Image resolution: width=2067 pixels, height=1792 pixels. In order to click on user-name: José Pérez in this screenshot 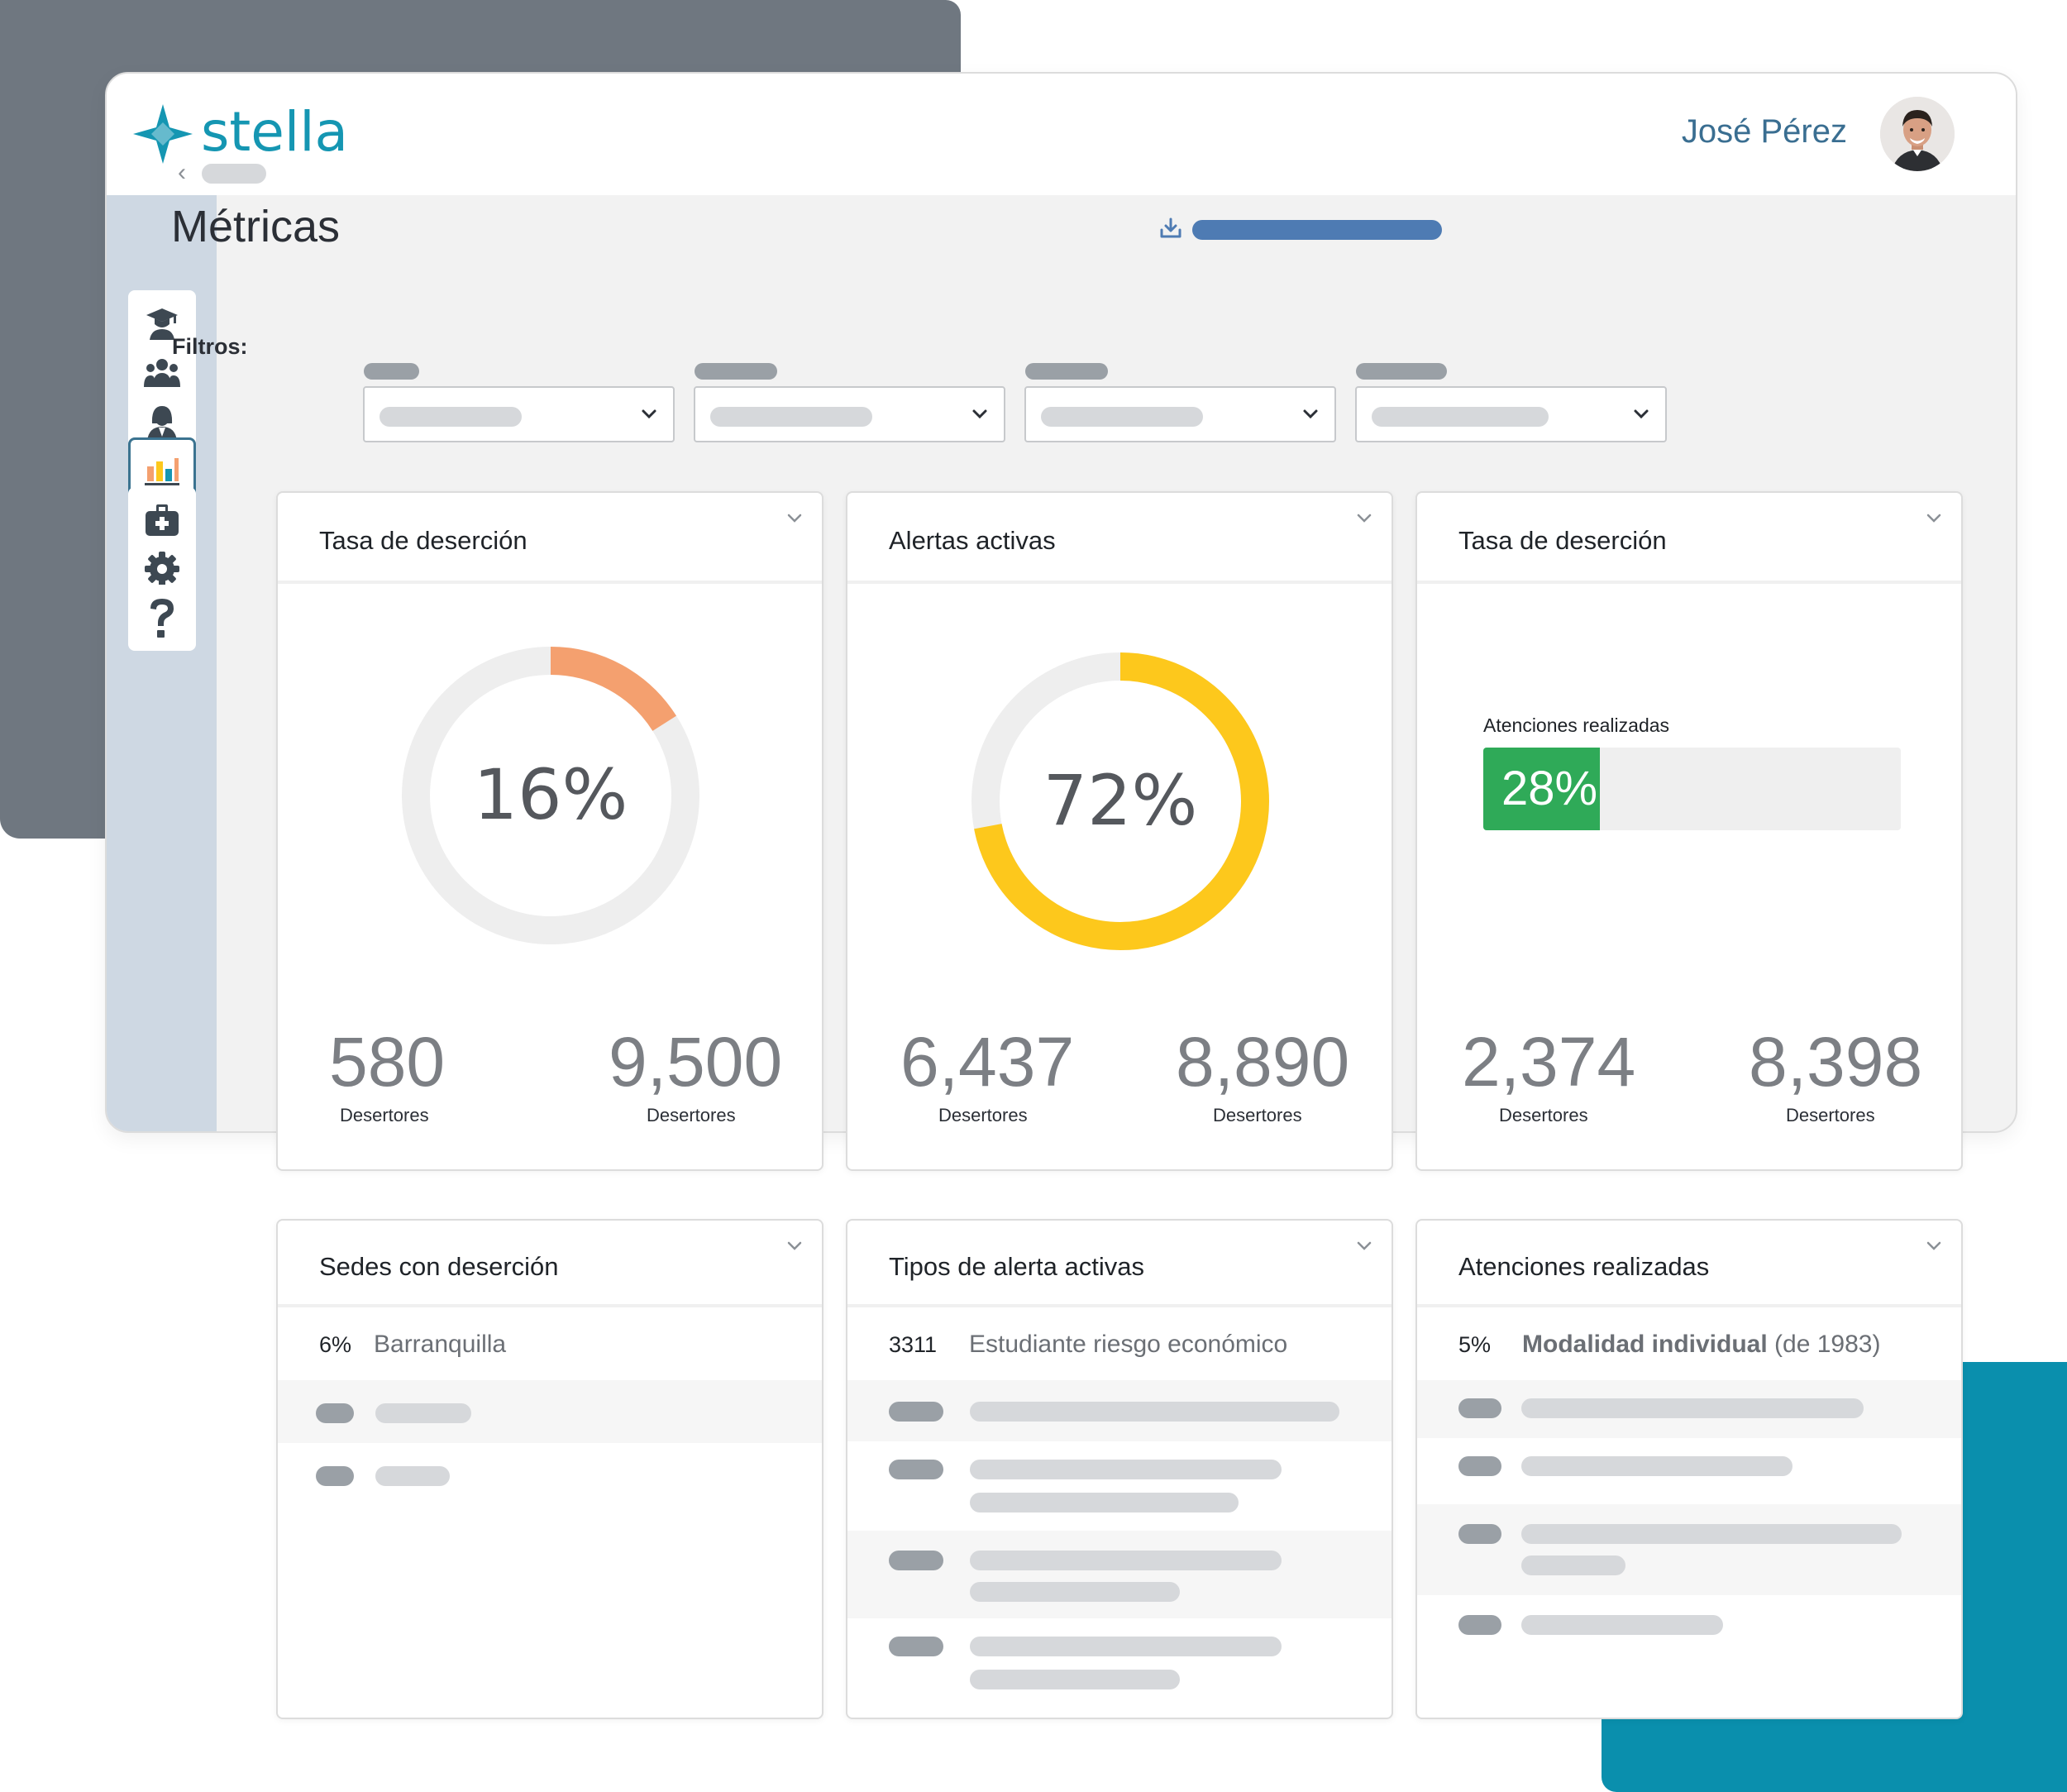, I will do `click(1764, 131)`.